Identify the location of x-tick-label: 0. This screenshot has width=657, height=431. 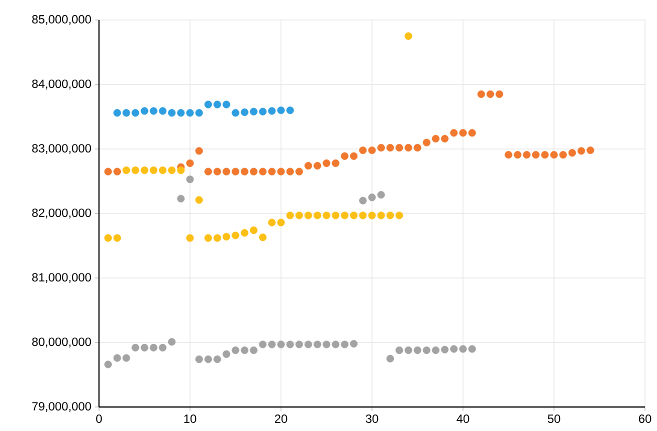
(99, 418).